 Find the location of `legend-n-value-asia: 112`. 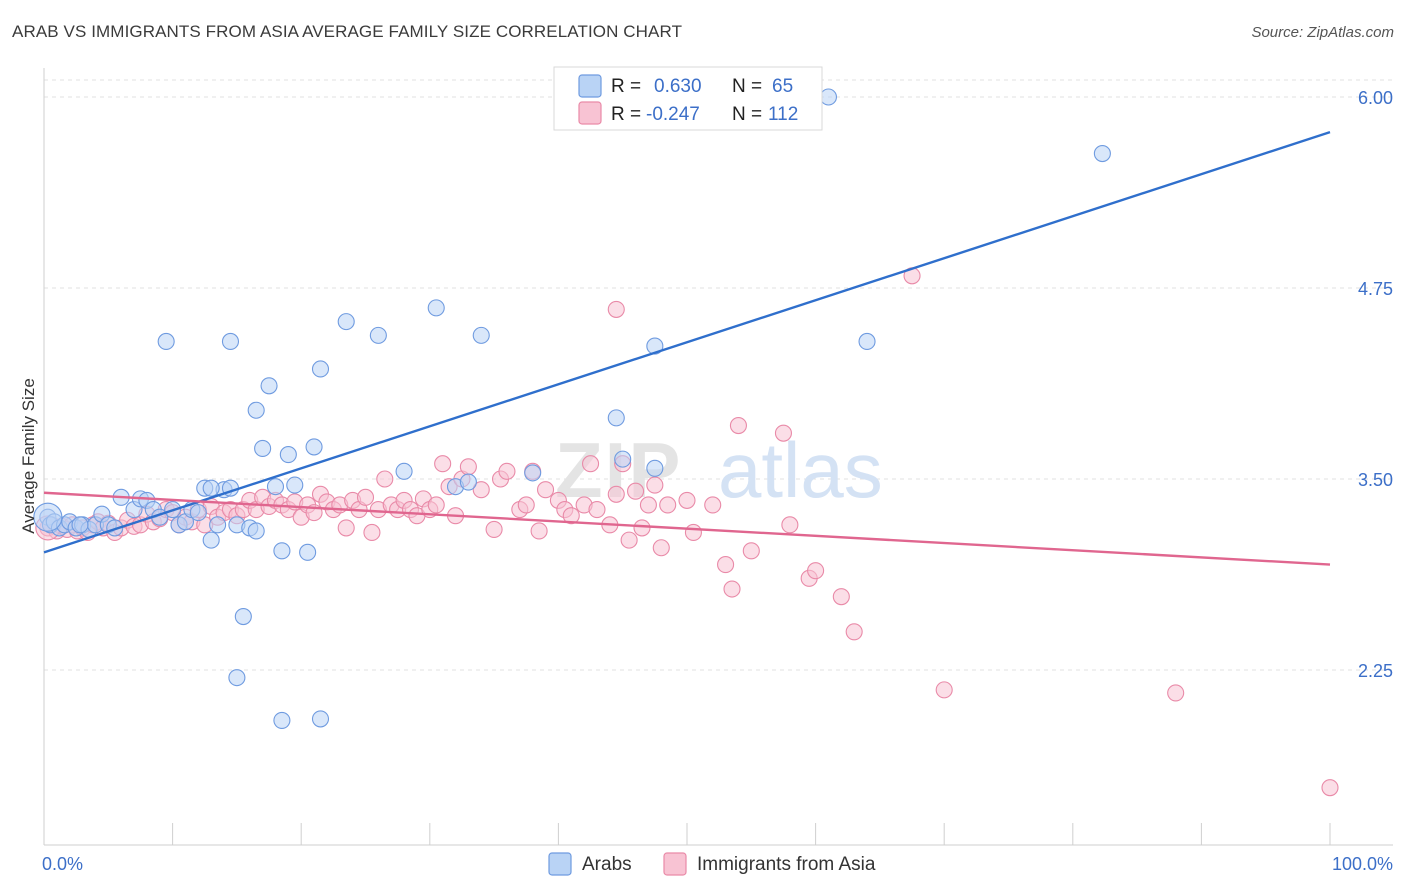

legend-n-value-asia: 112 is located at coordinates (783, 114).